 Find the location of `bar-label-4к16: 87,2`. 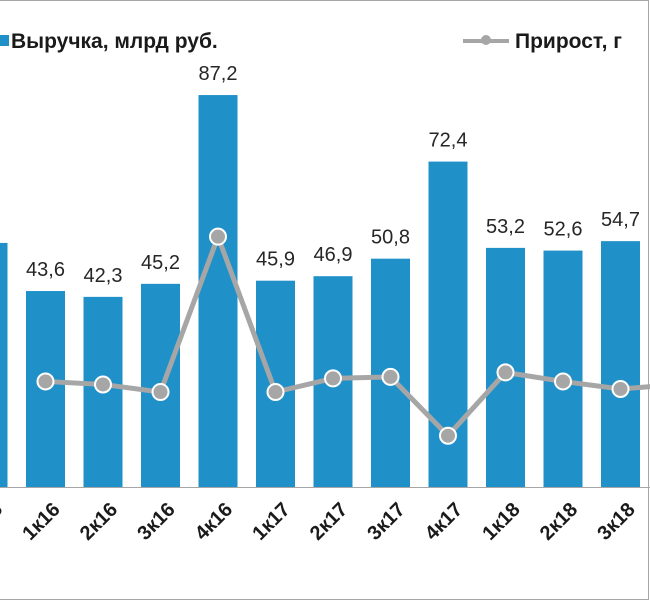

bar-label-4к16: 87,2 is located at coordinates (218, 74).